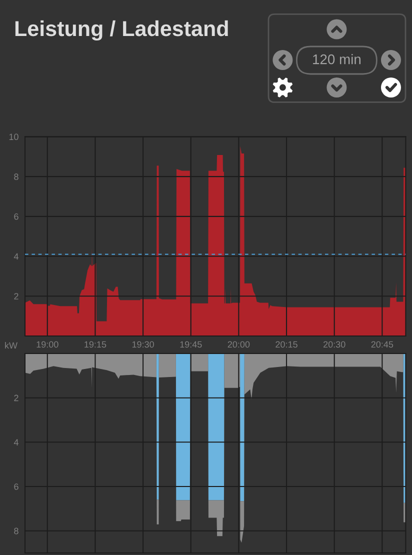 This screenshot has height=555, width=412. Describe the element at coordinates (335, 344) in the screenshot. I see `x-tick-label: 20:30` at that location.